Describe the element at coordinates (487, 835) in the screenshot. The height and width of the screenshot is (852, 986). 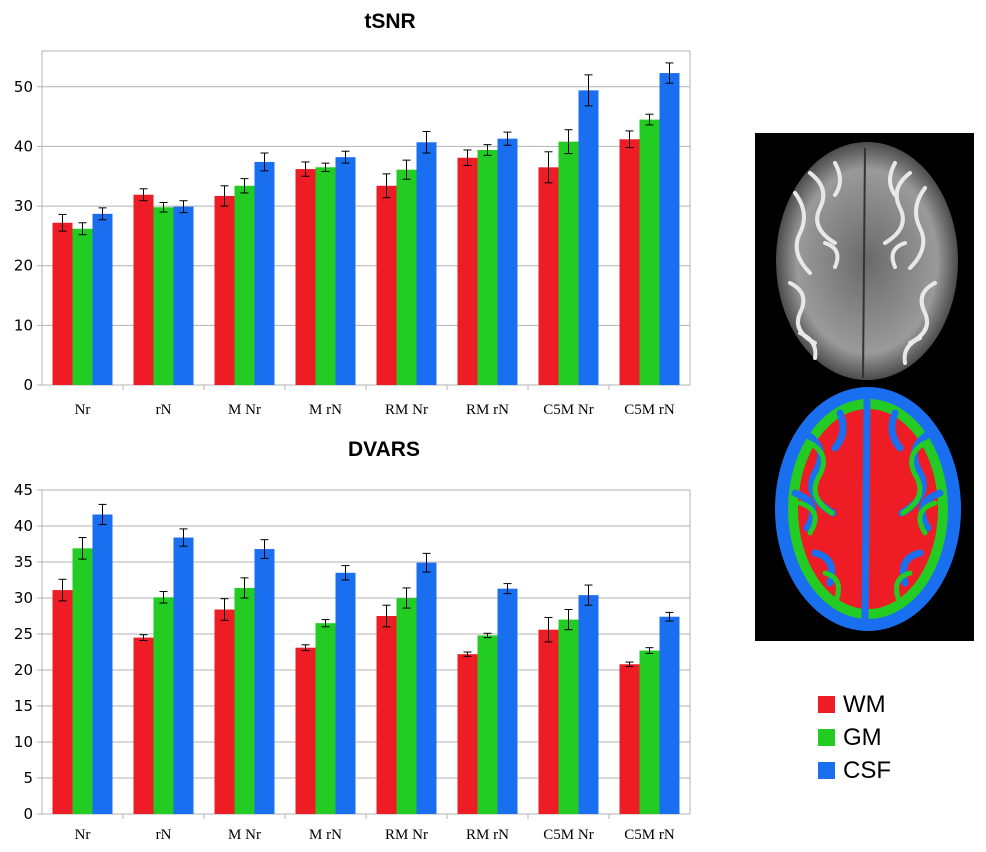
I see `dvars-xtick-label: RM rN` at that location.